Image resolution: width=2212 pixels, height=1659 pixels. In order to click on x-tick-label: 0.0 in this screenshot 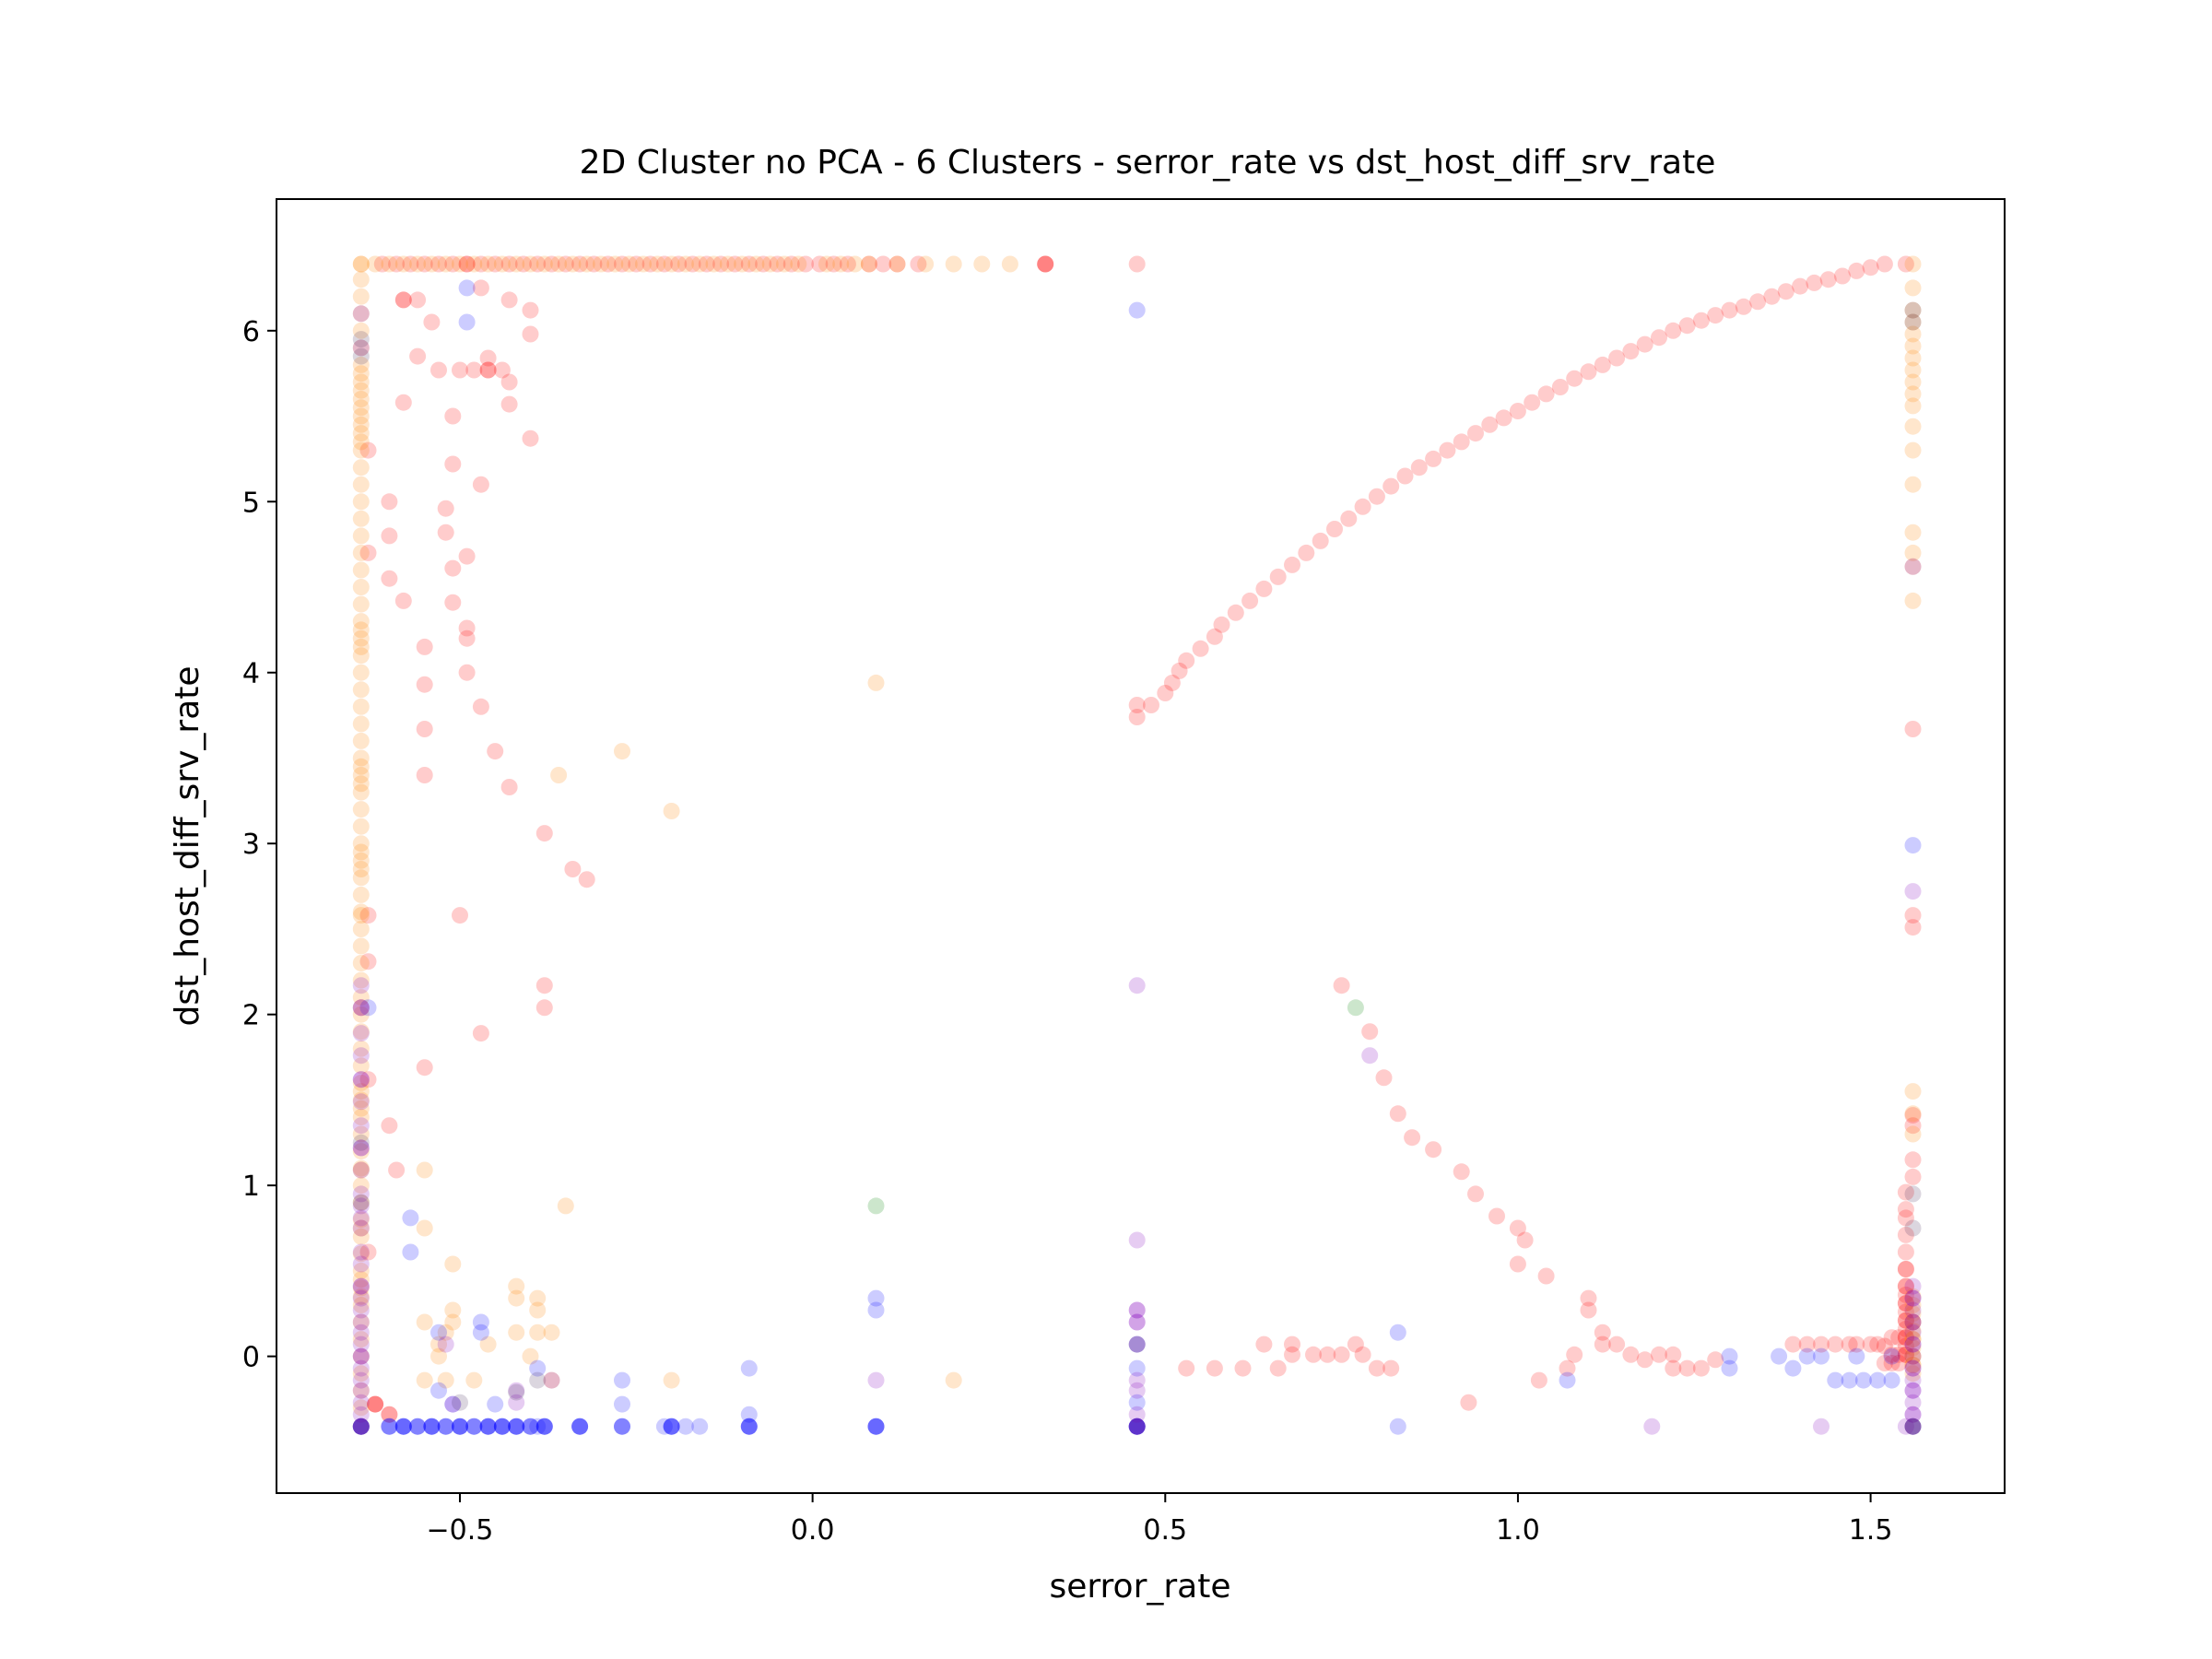, I will do `click(813, 1530)`.